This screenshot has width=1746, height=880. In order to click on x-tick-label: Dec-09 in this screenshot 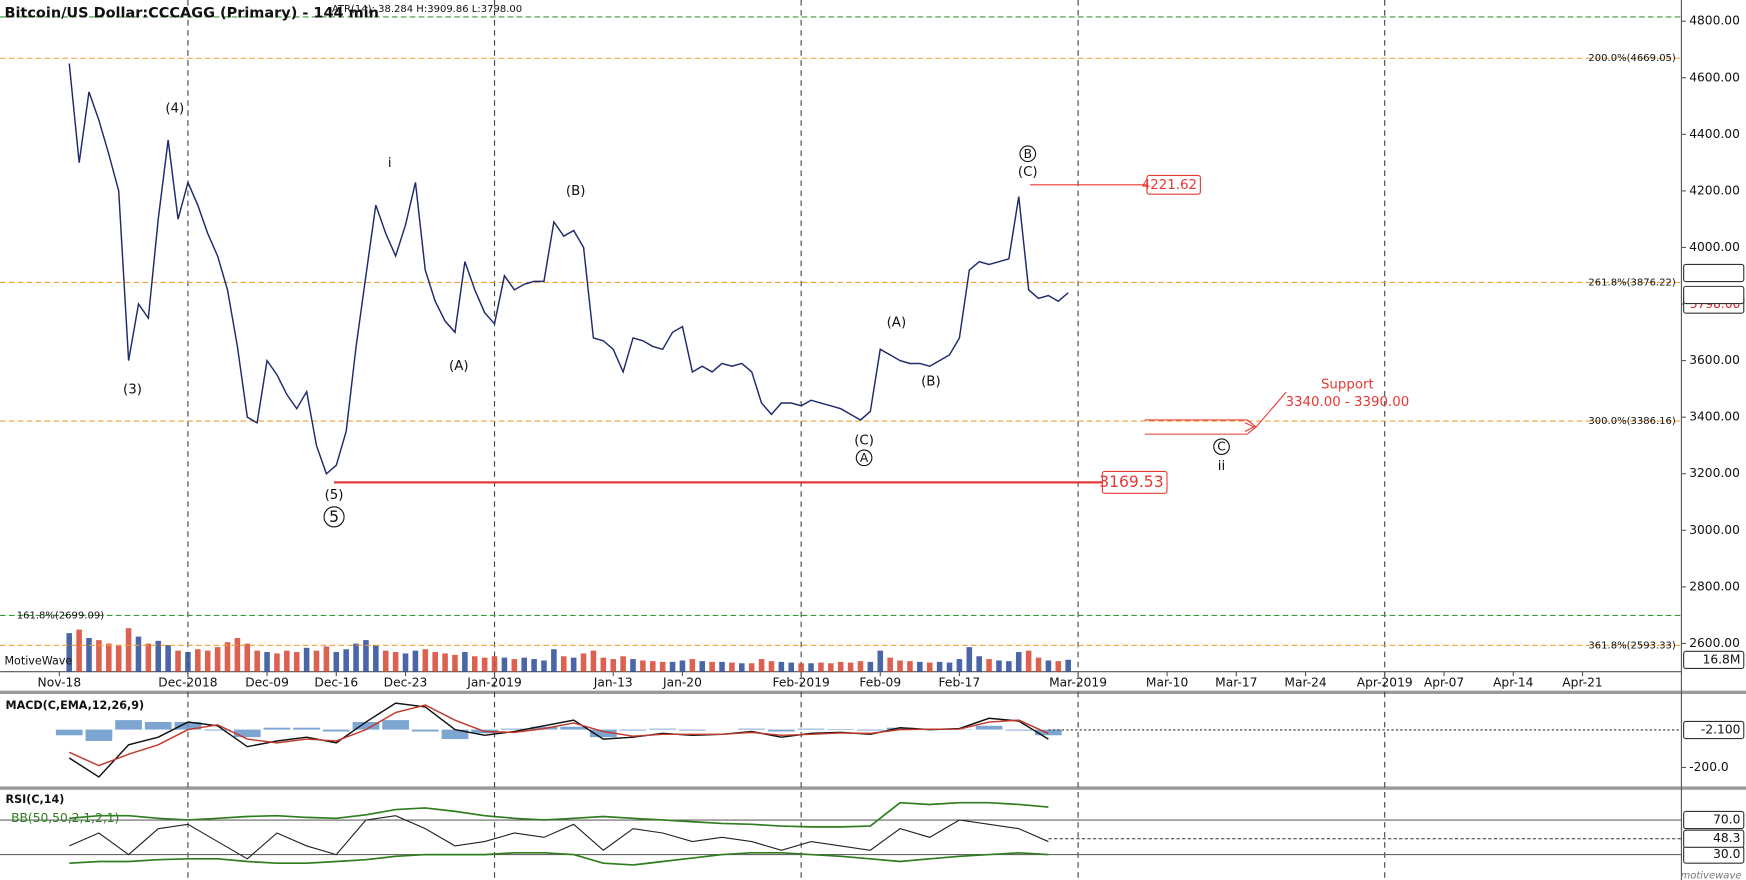, I will do `click(267, 682)`.